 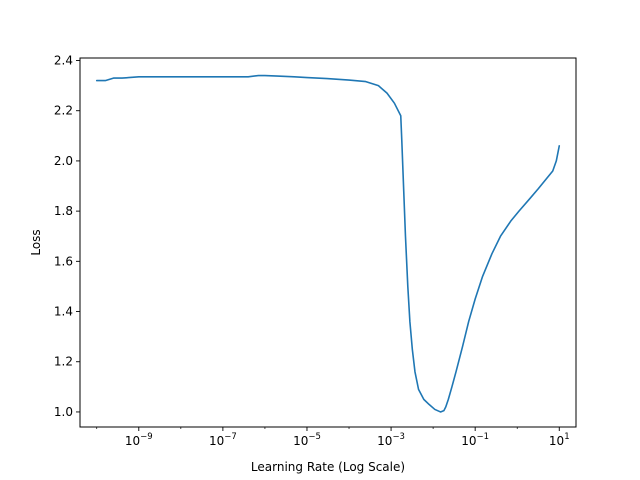 What do you see at coordinates (139, 440) in the screenshot?
I see `x-tick-label: 10⁻⁹` at bounding box center [139, 440].